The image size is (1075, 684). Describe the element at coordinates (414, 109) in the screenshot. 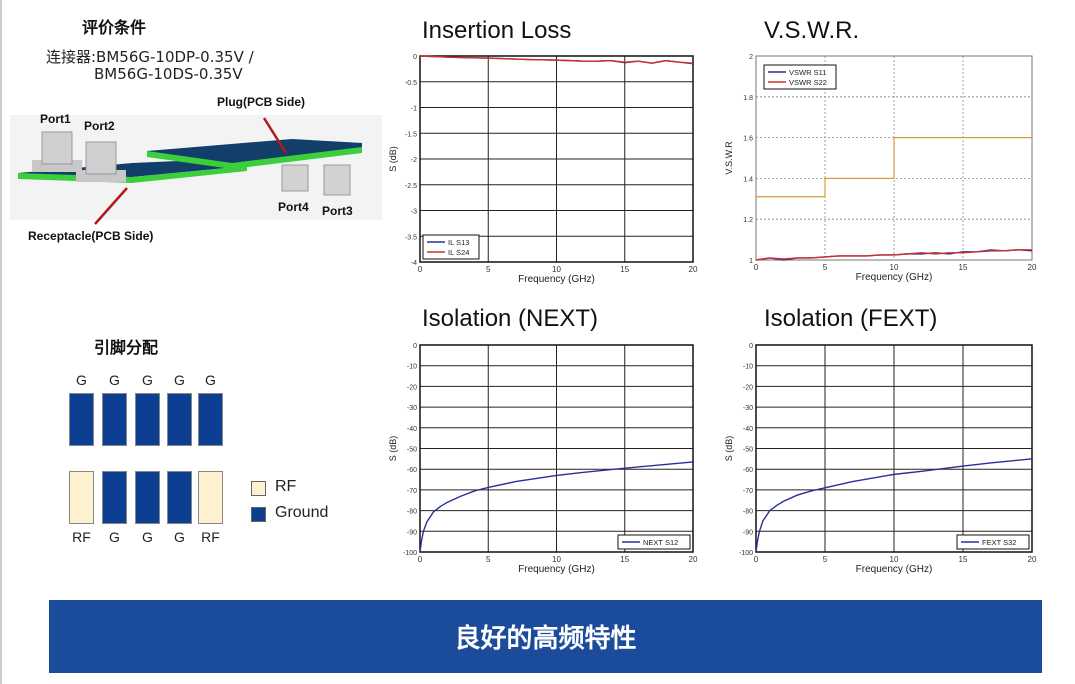

I see `y-tick-label: -1` at that location.